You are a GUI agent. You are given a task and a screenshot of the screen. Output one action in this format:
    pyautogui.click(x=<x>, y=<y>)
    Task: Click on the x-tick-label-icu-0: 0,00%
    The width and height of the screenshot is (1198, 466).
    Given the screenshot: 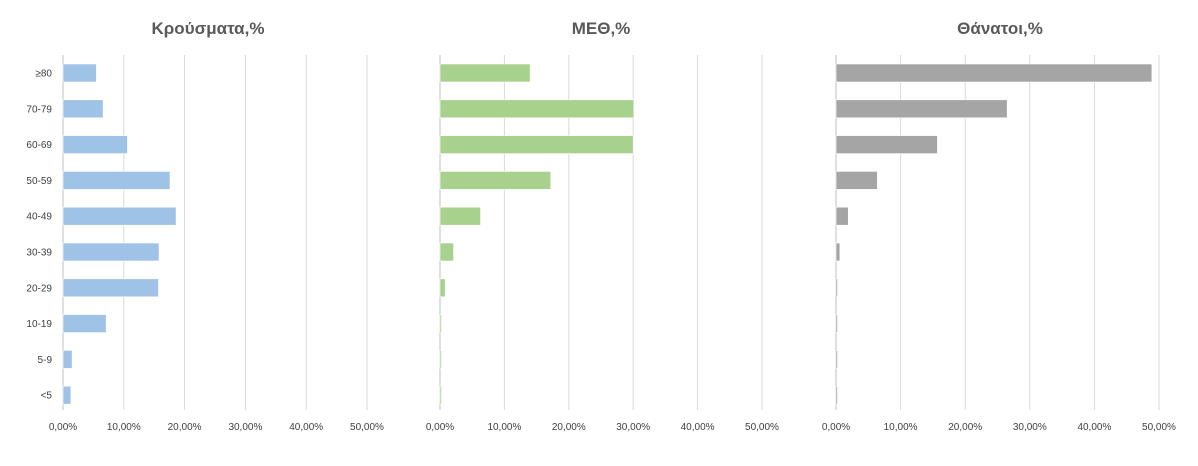 What is the action you would take?
    pyautogui.click(x=440, y=427)
    